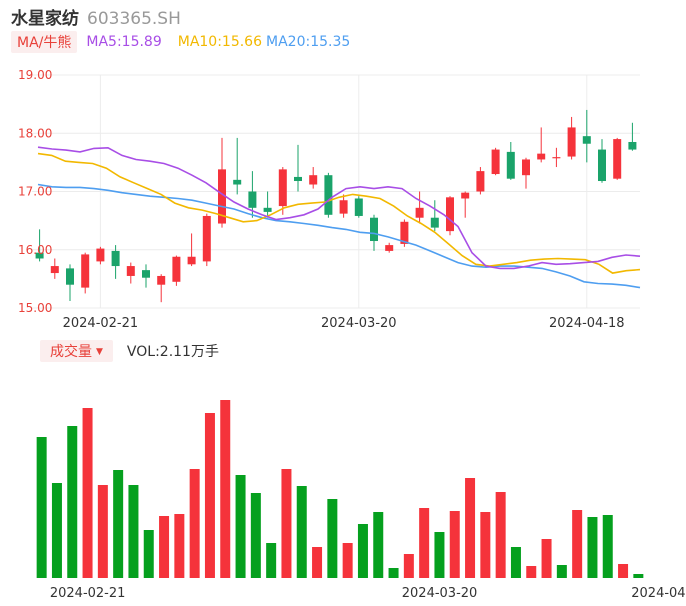 This screenshot has height=606, width=686. I want to click on price-date-label: 2024-04-18, so click(587, 323).